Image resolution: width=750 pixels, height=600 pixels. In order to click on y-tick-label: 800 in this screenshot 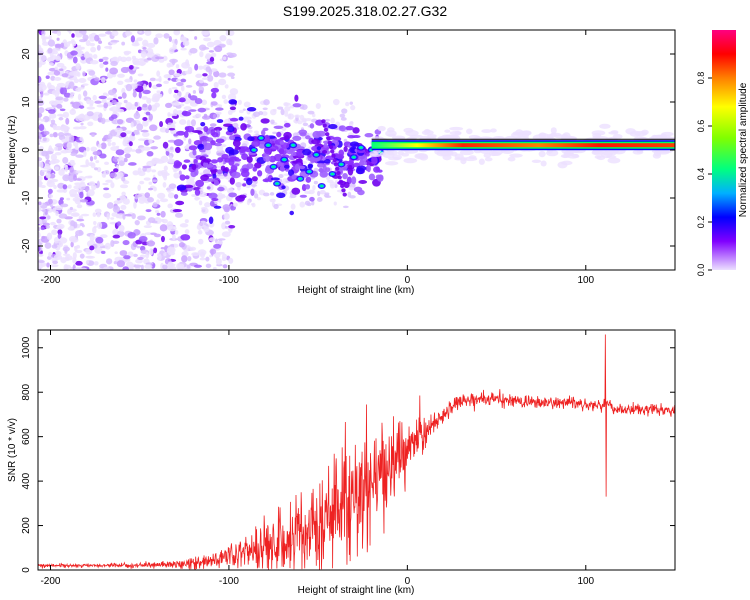, I will do `click(26, 391)`.